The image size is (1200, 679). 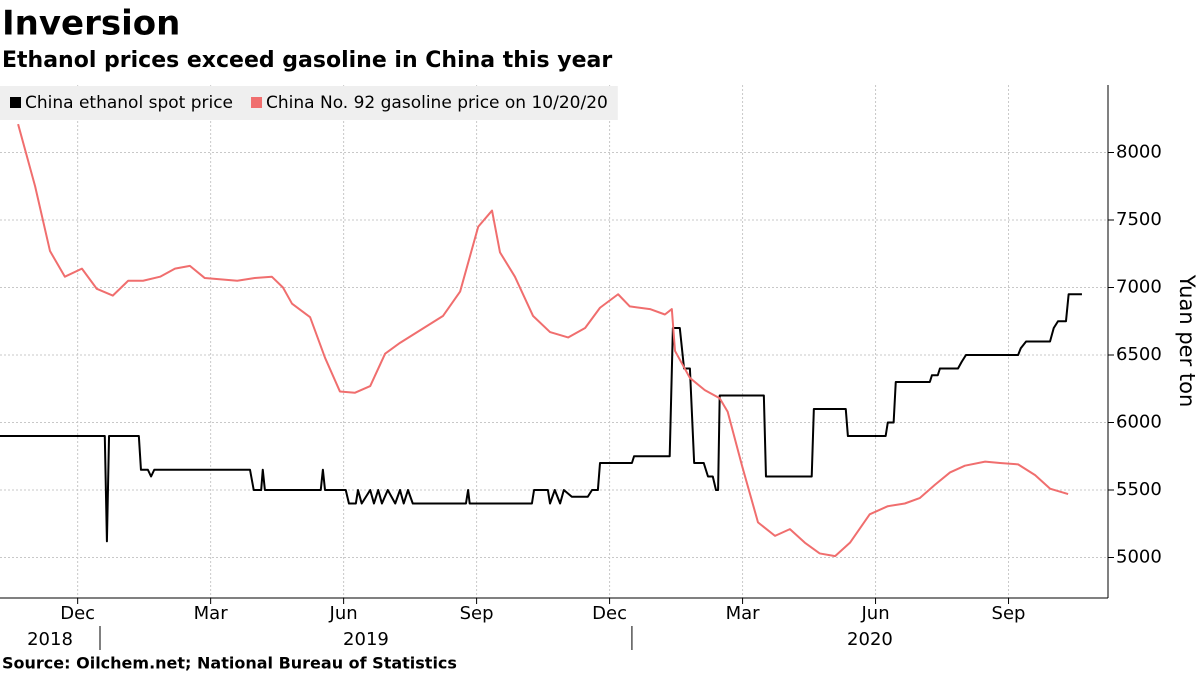 I want to click on y-tick-label: 5500, so click(x=1139, y=489).